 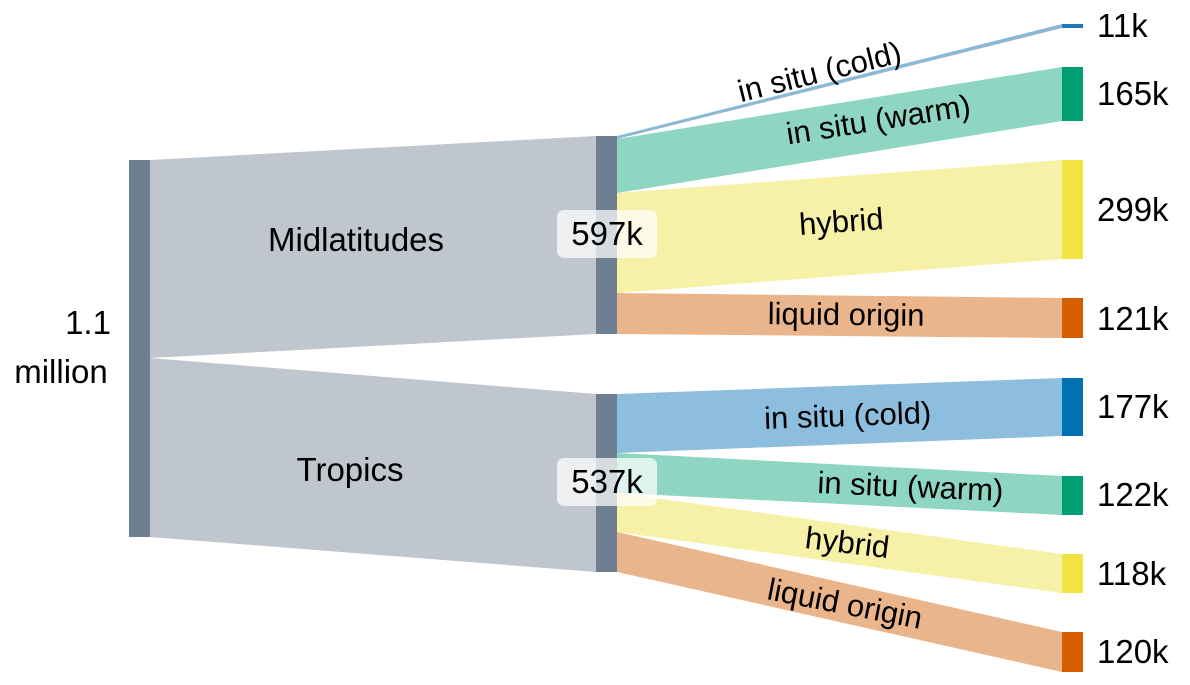 I want to click on value-label-mid-liquid-origin: 121k, so click(x=1133, y=318).